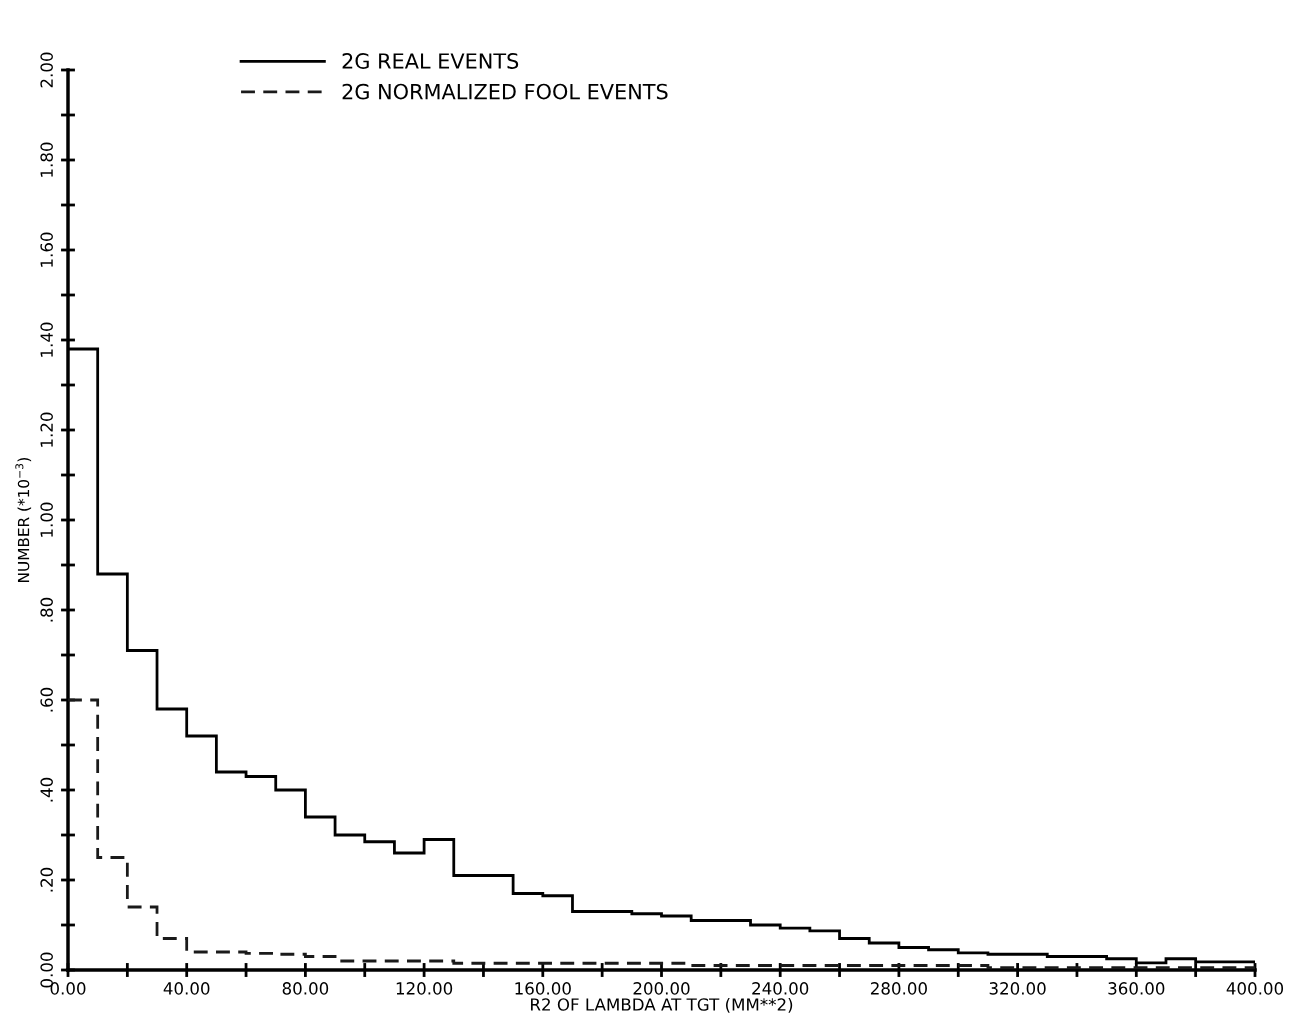 The image size is (1307, 1033). I want to click on legend-label: 2G REAL EVENTS, so click(430, 61).